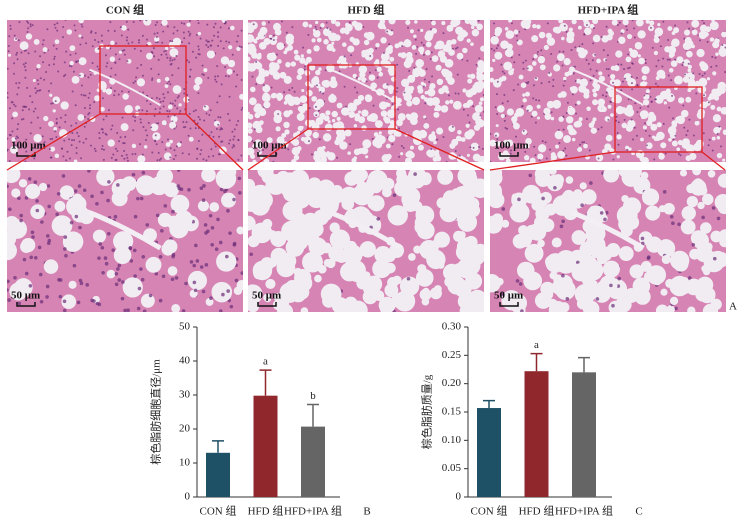  What do you see at coordinates (713, 161) in the screenshot?
I see `zoom-line` at bounding box center [713, 161].